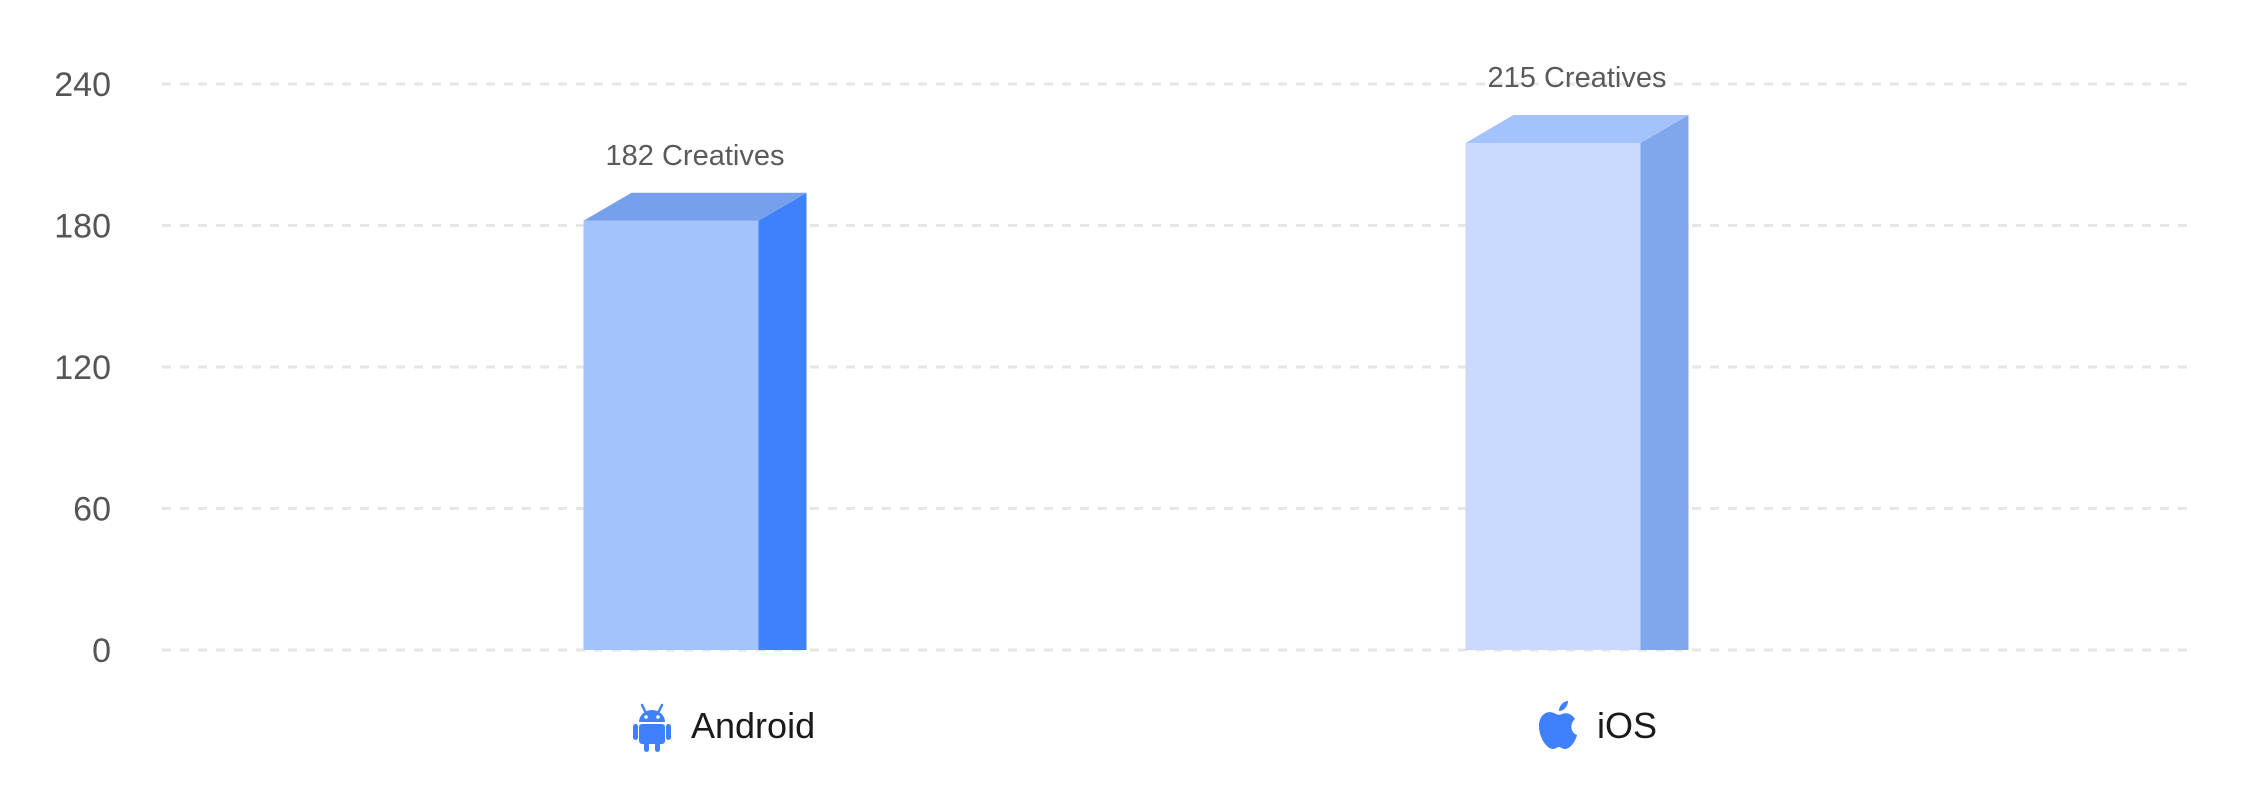 This screenshot has width=2241, height=809. I want to click on bar-ios, so click(1577, 382).